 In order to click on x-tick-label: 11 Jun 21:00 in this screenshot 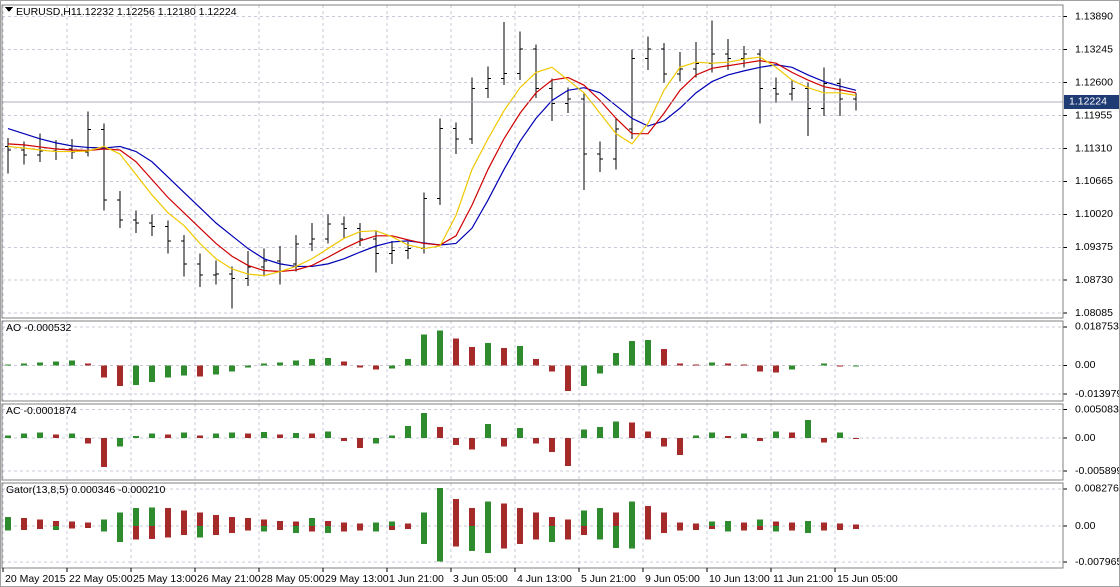, I will do `click(803, 579)`.